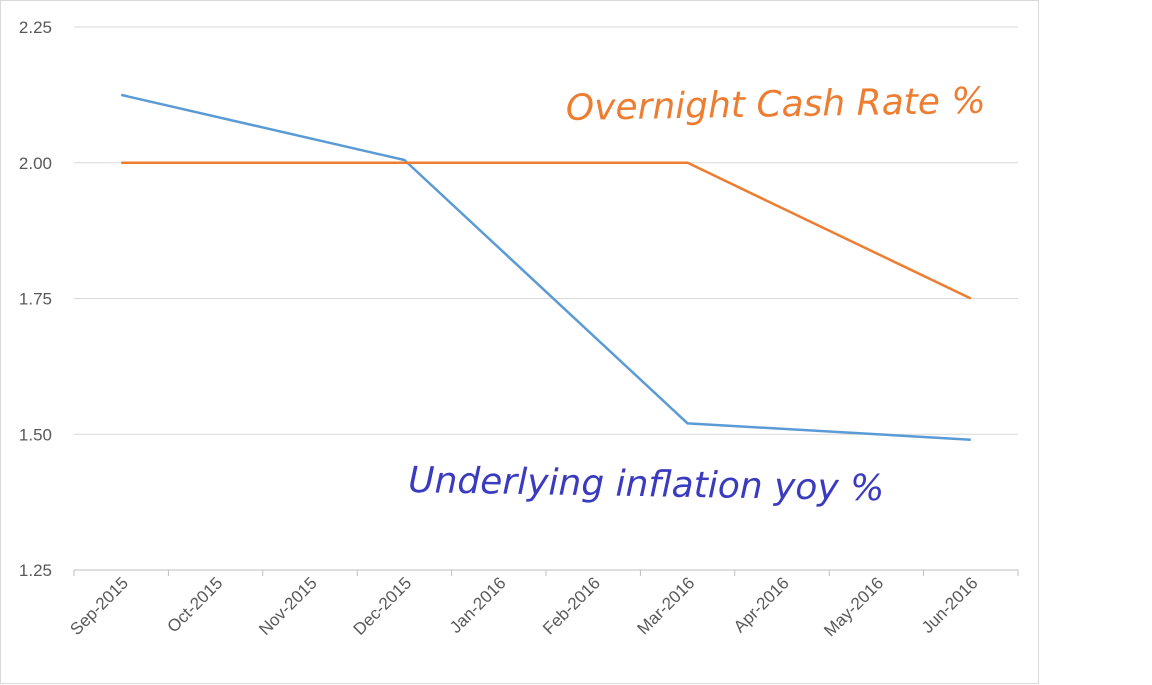  What do you see at coordinates (99, 606) in the screenshot?
I see `x-tick-label: Sep-2015` at bounding box center [99, 606].